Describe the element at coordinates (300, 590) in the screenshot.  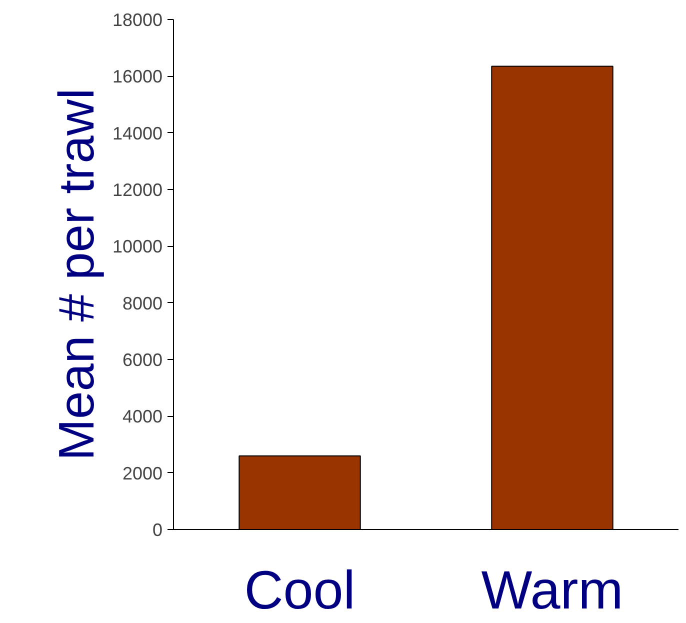
I see `x-tick-label: Cool` at that location.